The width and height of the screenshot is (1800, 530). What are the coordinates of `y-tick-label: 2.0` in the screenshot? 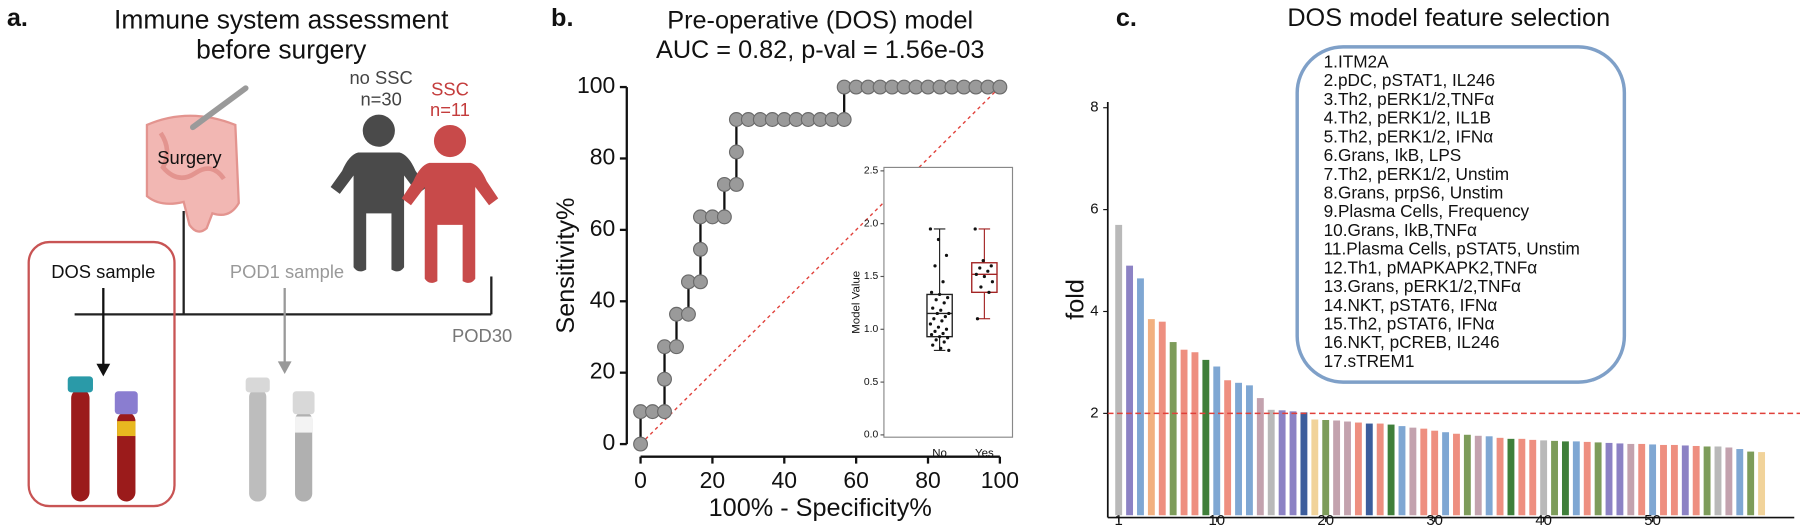 It's located at (871, 223).